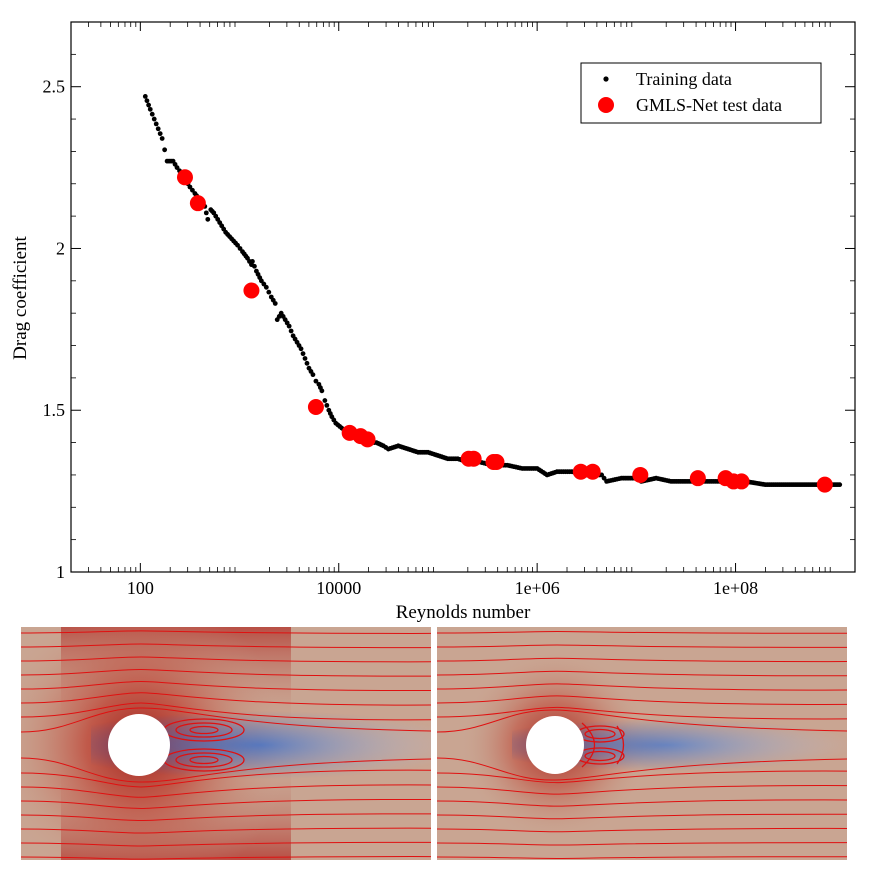 The width and height of the screenshot is (872, 872). Describe the element at coordinates (226, 743) in the screenshot. I see `flow-field-low-reynolds` at that location.